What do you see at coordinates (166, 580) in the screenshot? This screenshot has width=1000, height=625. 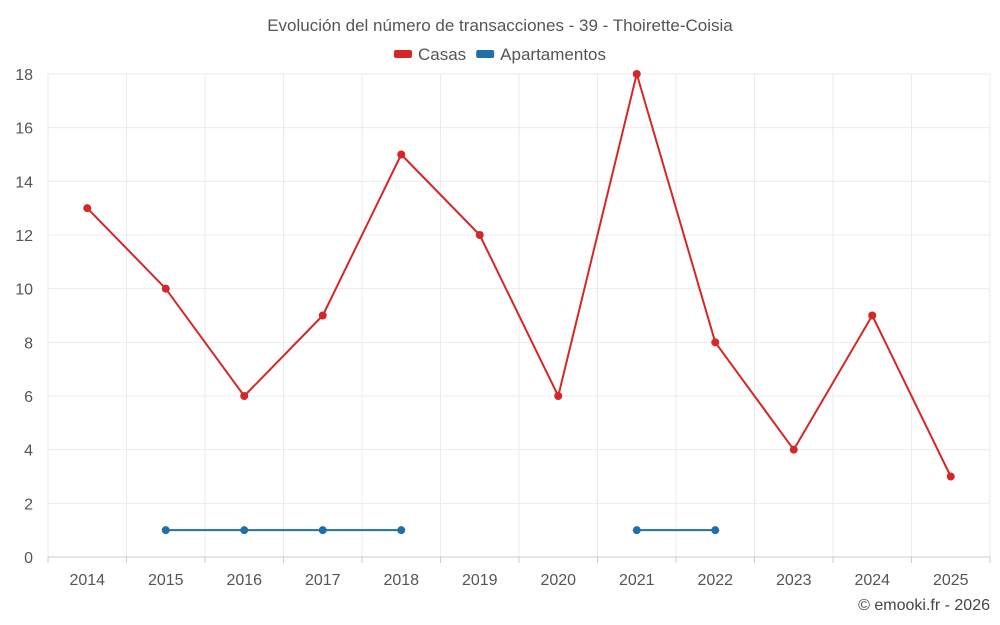 I see `x-tick-label: 2015` at bounding box center [166, 580].